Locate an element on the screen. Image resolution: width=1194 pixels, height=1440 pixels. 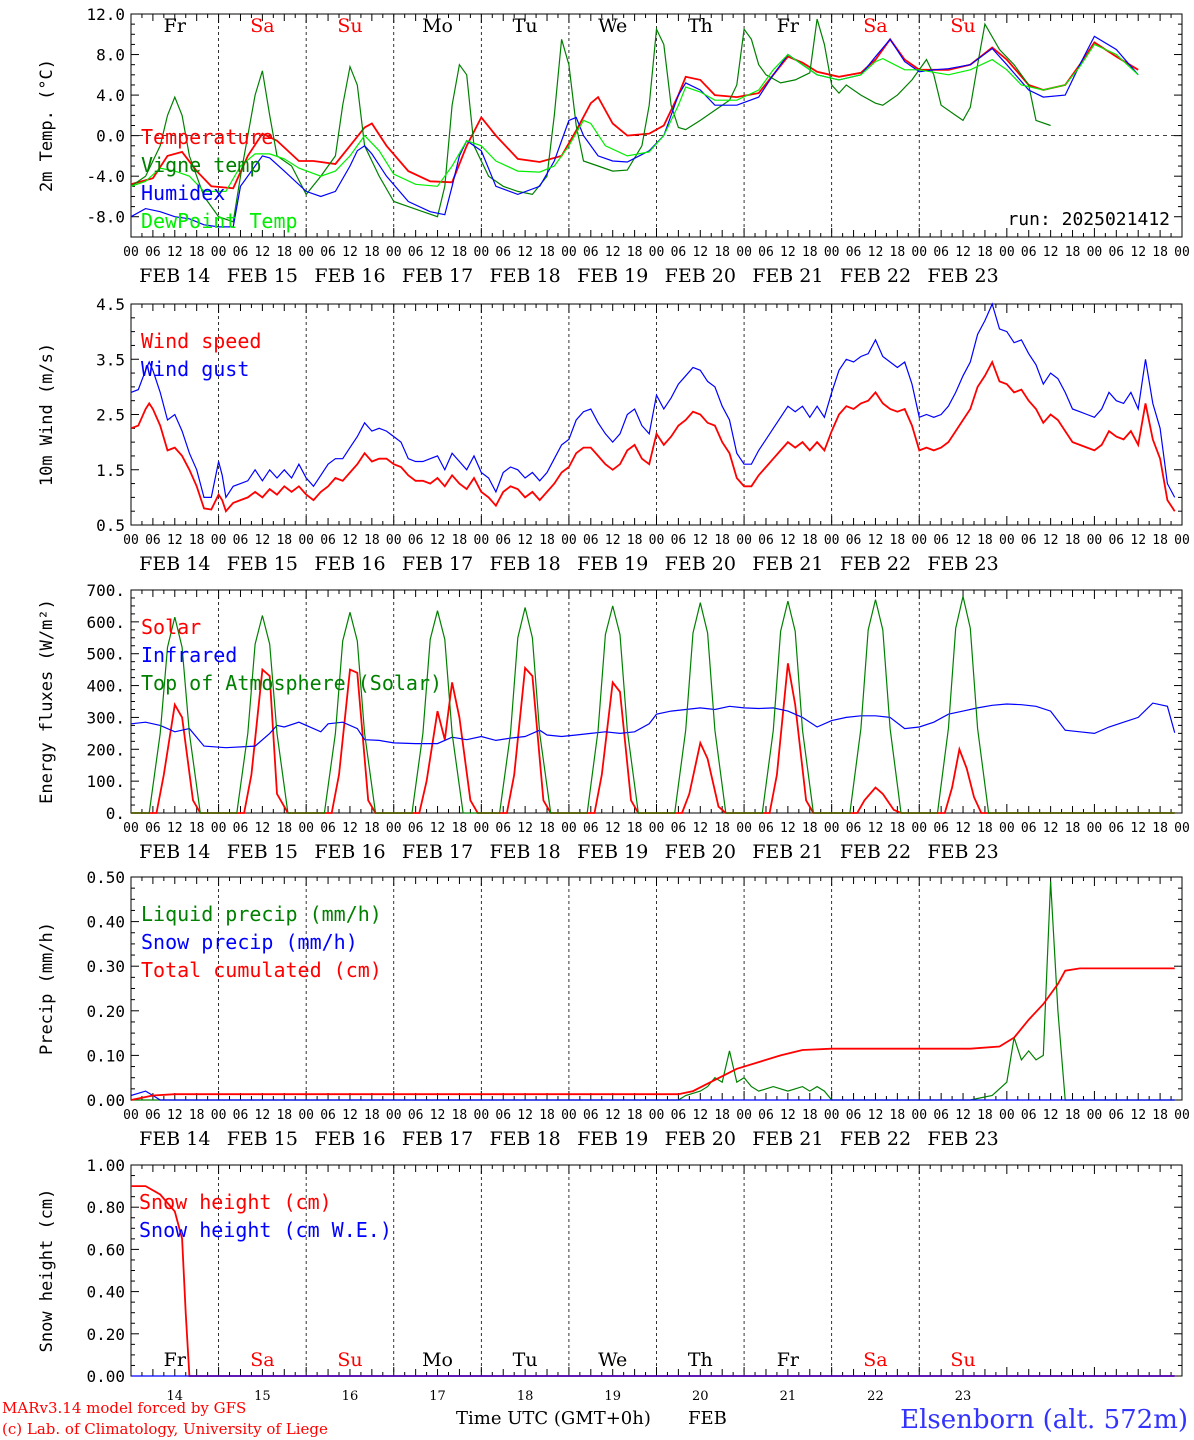
y-tick-label: 0.20 is located at coordinates (105, 1011).